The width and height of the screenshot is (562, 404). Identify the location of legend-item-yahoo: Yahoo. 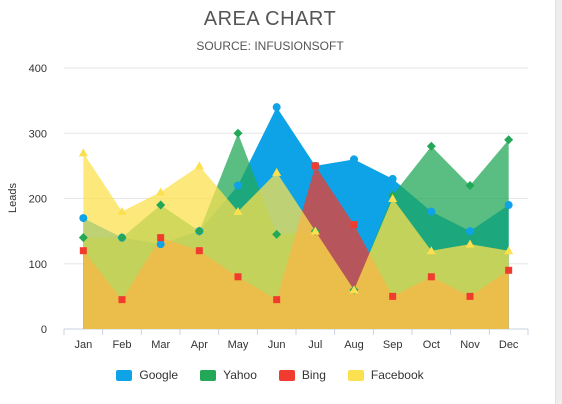
(228, 375).